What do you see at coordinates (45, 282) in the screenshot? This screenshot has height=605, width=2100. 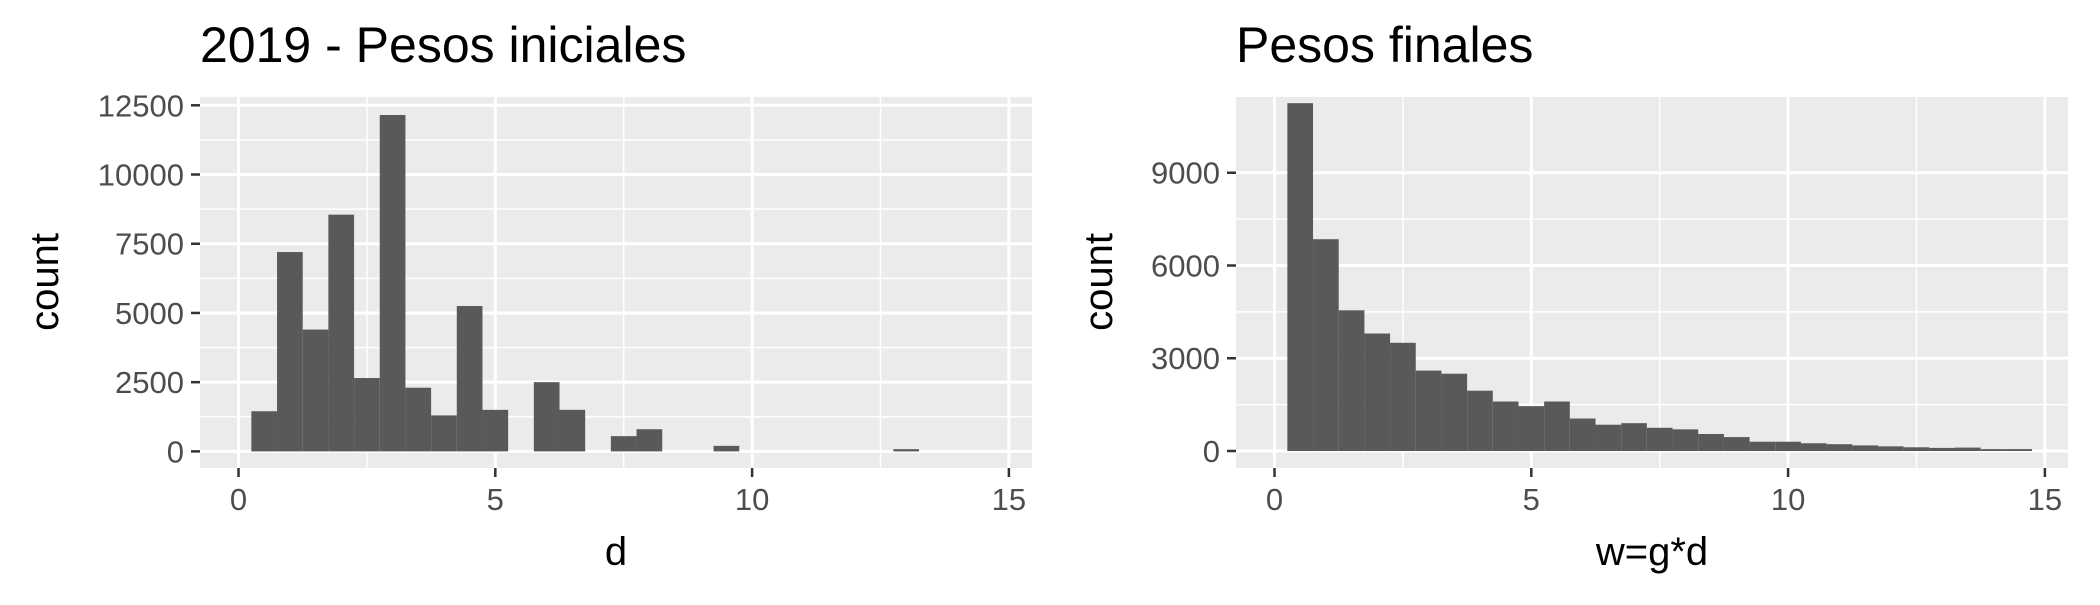 I see `y-axis-title-initial: count` at bounding box center [45, 282].